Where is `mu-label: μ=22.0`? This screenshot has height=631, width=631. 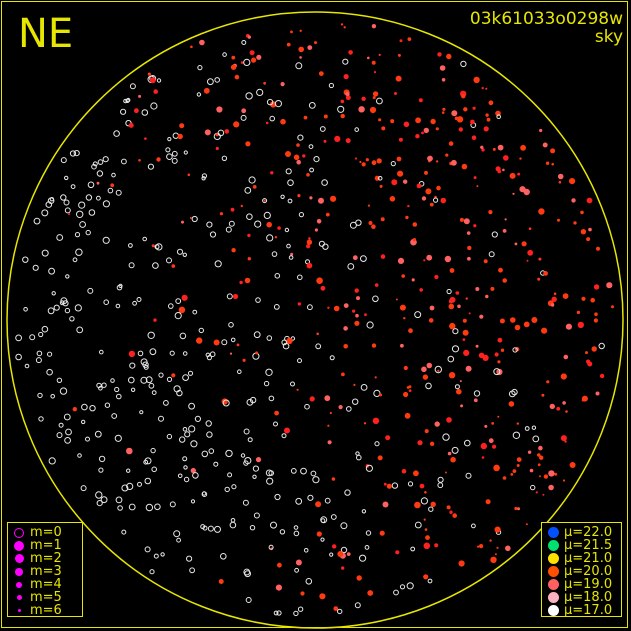
mu-label: μ=22.0 is located at coordinates (588, 532).